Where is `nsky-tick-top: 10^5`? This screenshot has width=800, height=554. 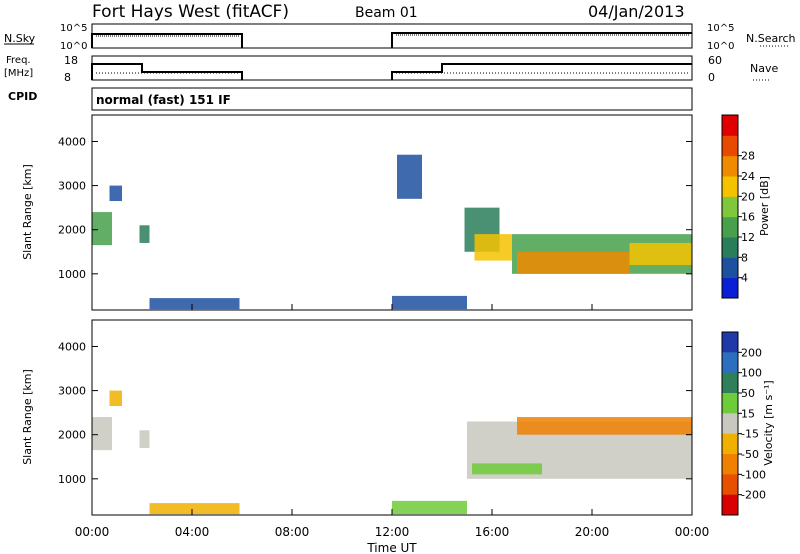 nsky-tick-top: 10^5 is located at coordinates (73, 28).